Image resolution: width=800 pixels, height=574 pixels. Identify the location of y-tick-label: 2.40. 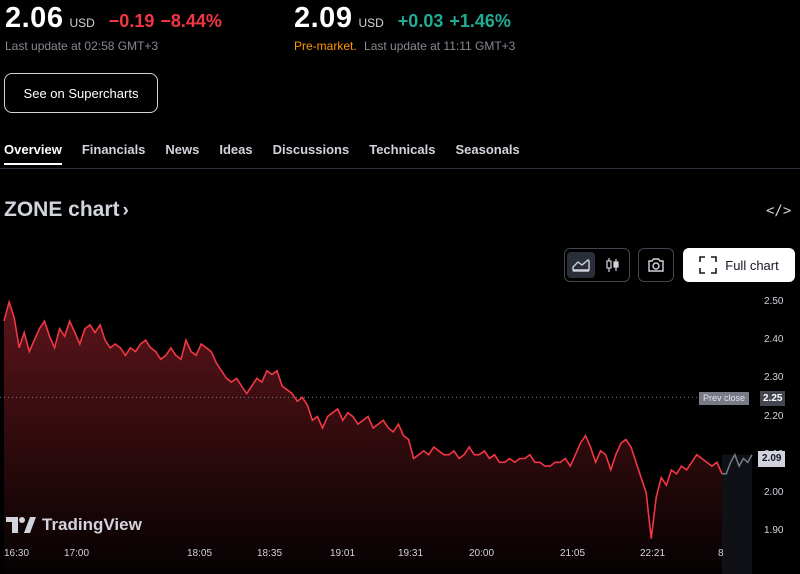
(774, 340).